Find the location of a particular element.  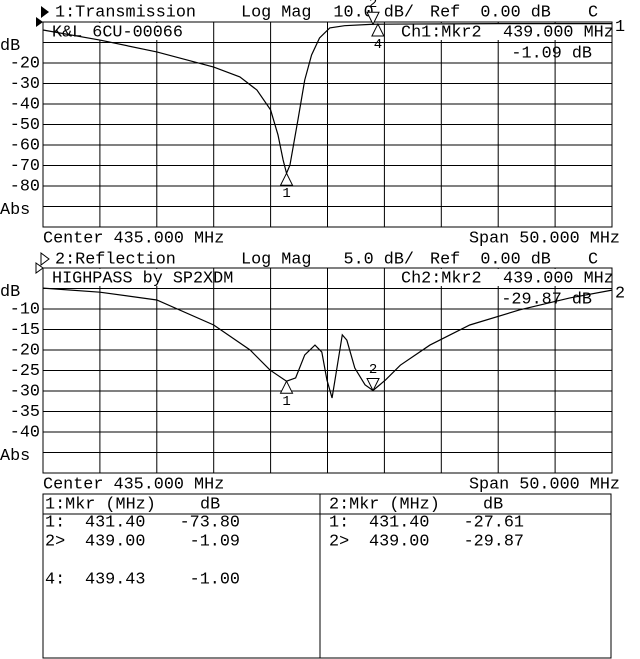

y-tick-label: -70 is located at coordinates (25, 166).